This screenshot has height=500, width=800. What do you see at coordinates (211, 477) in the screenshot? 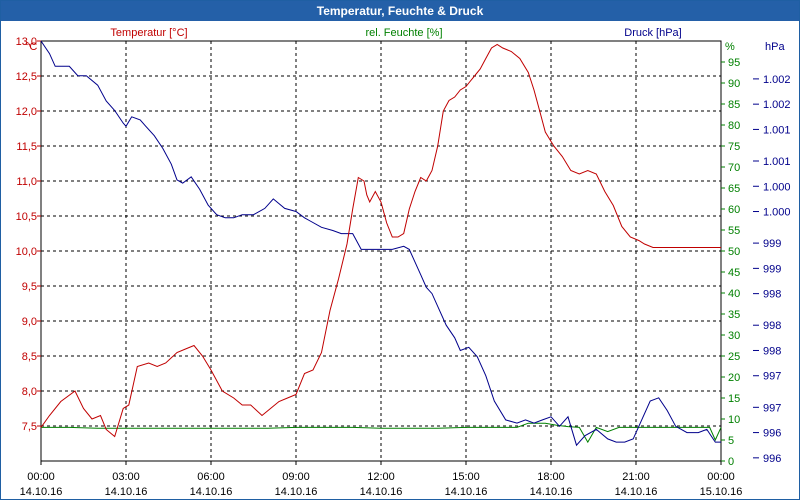
I see `x-tick-time: 06:00` at bounding box center [211, 477].